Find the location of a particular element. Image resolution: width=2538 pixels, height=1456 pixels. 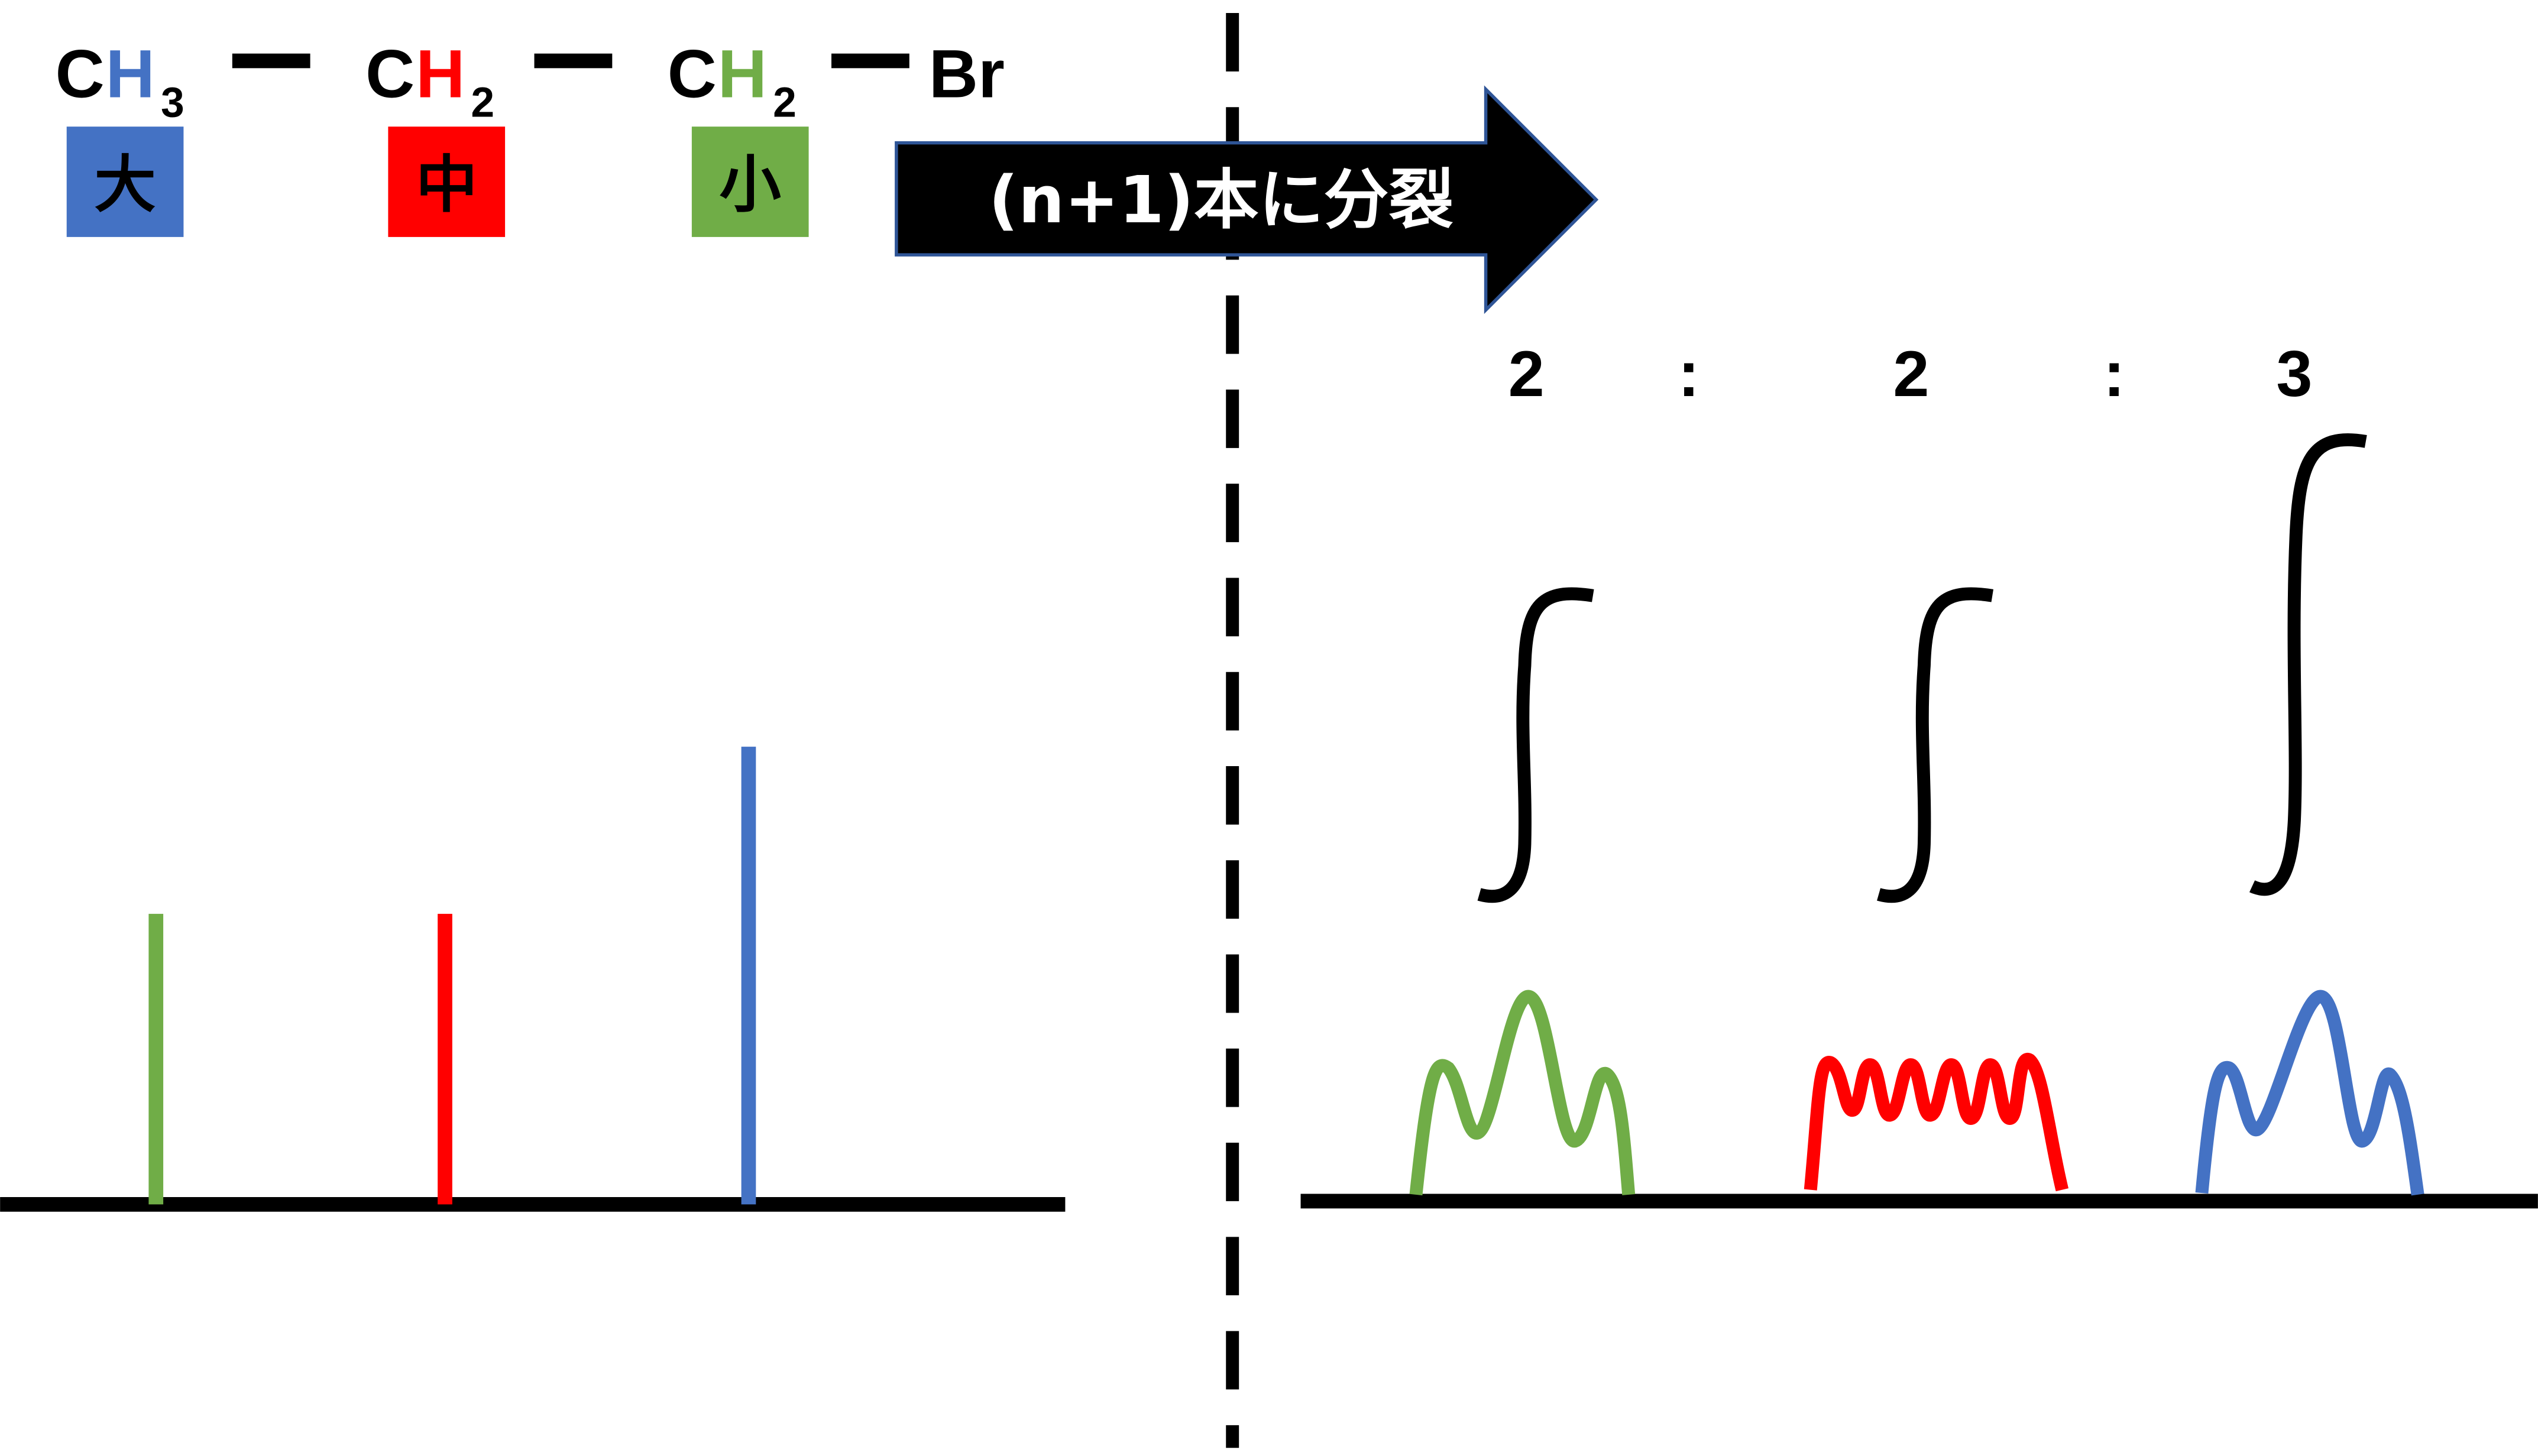

ratio-b: 2 is located at coordinates (1911, 374).